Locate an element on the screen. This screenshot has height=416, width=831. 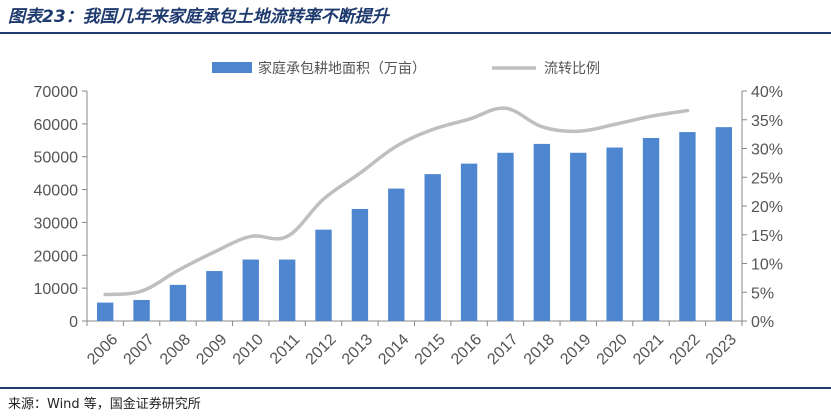
bar-2010 is located at coordinates (250, 290).